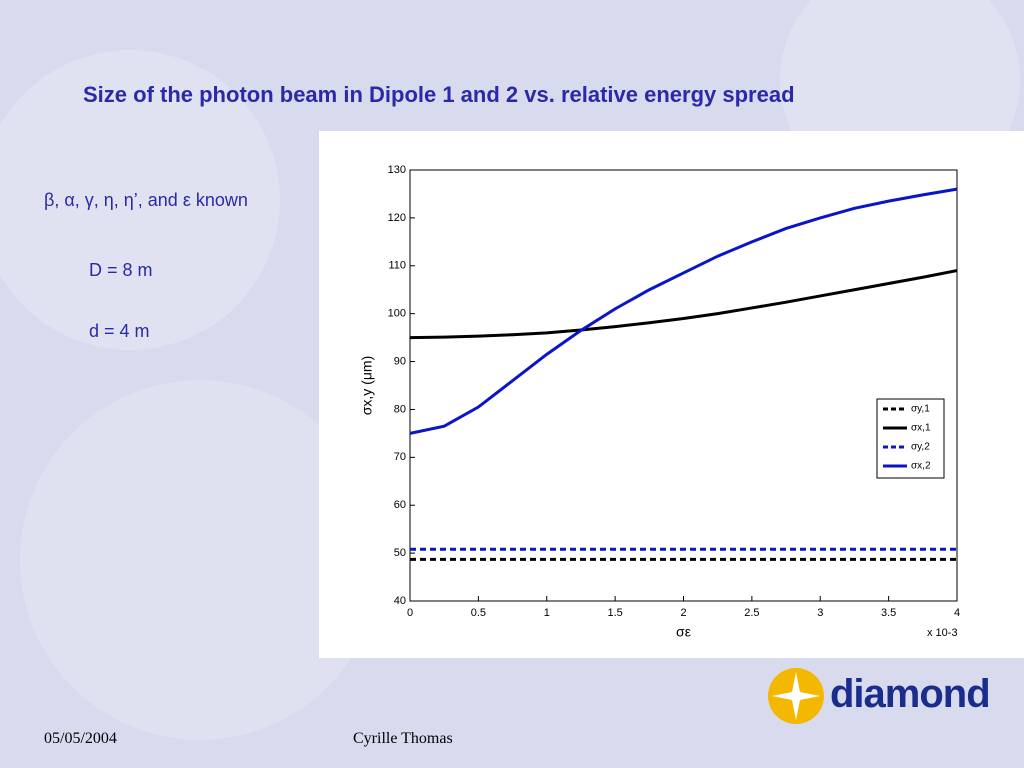  I want to click on y-tick-label: 80, so click(400, 409).